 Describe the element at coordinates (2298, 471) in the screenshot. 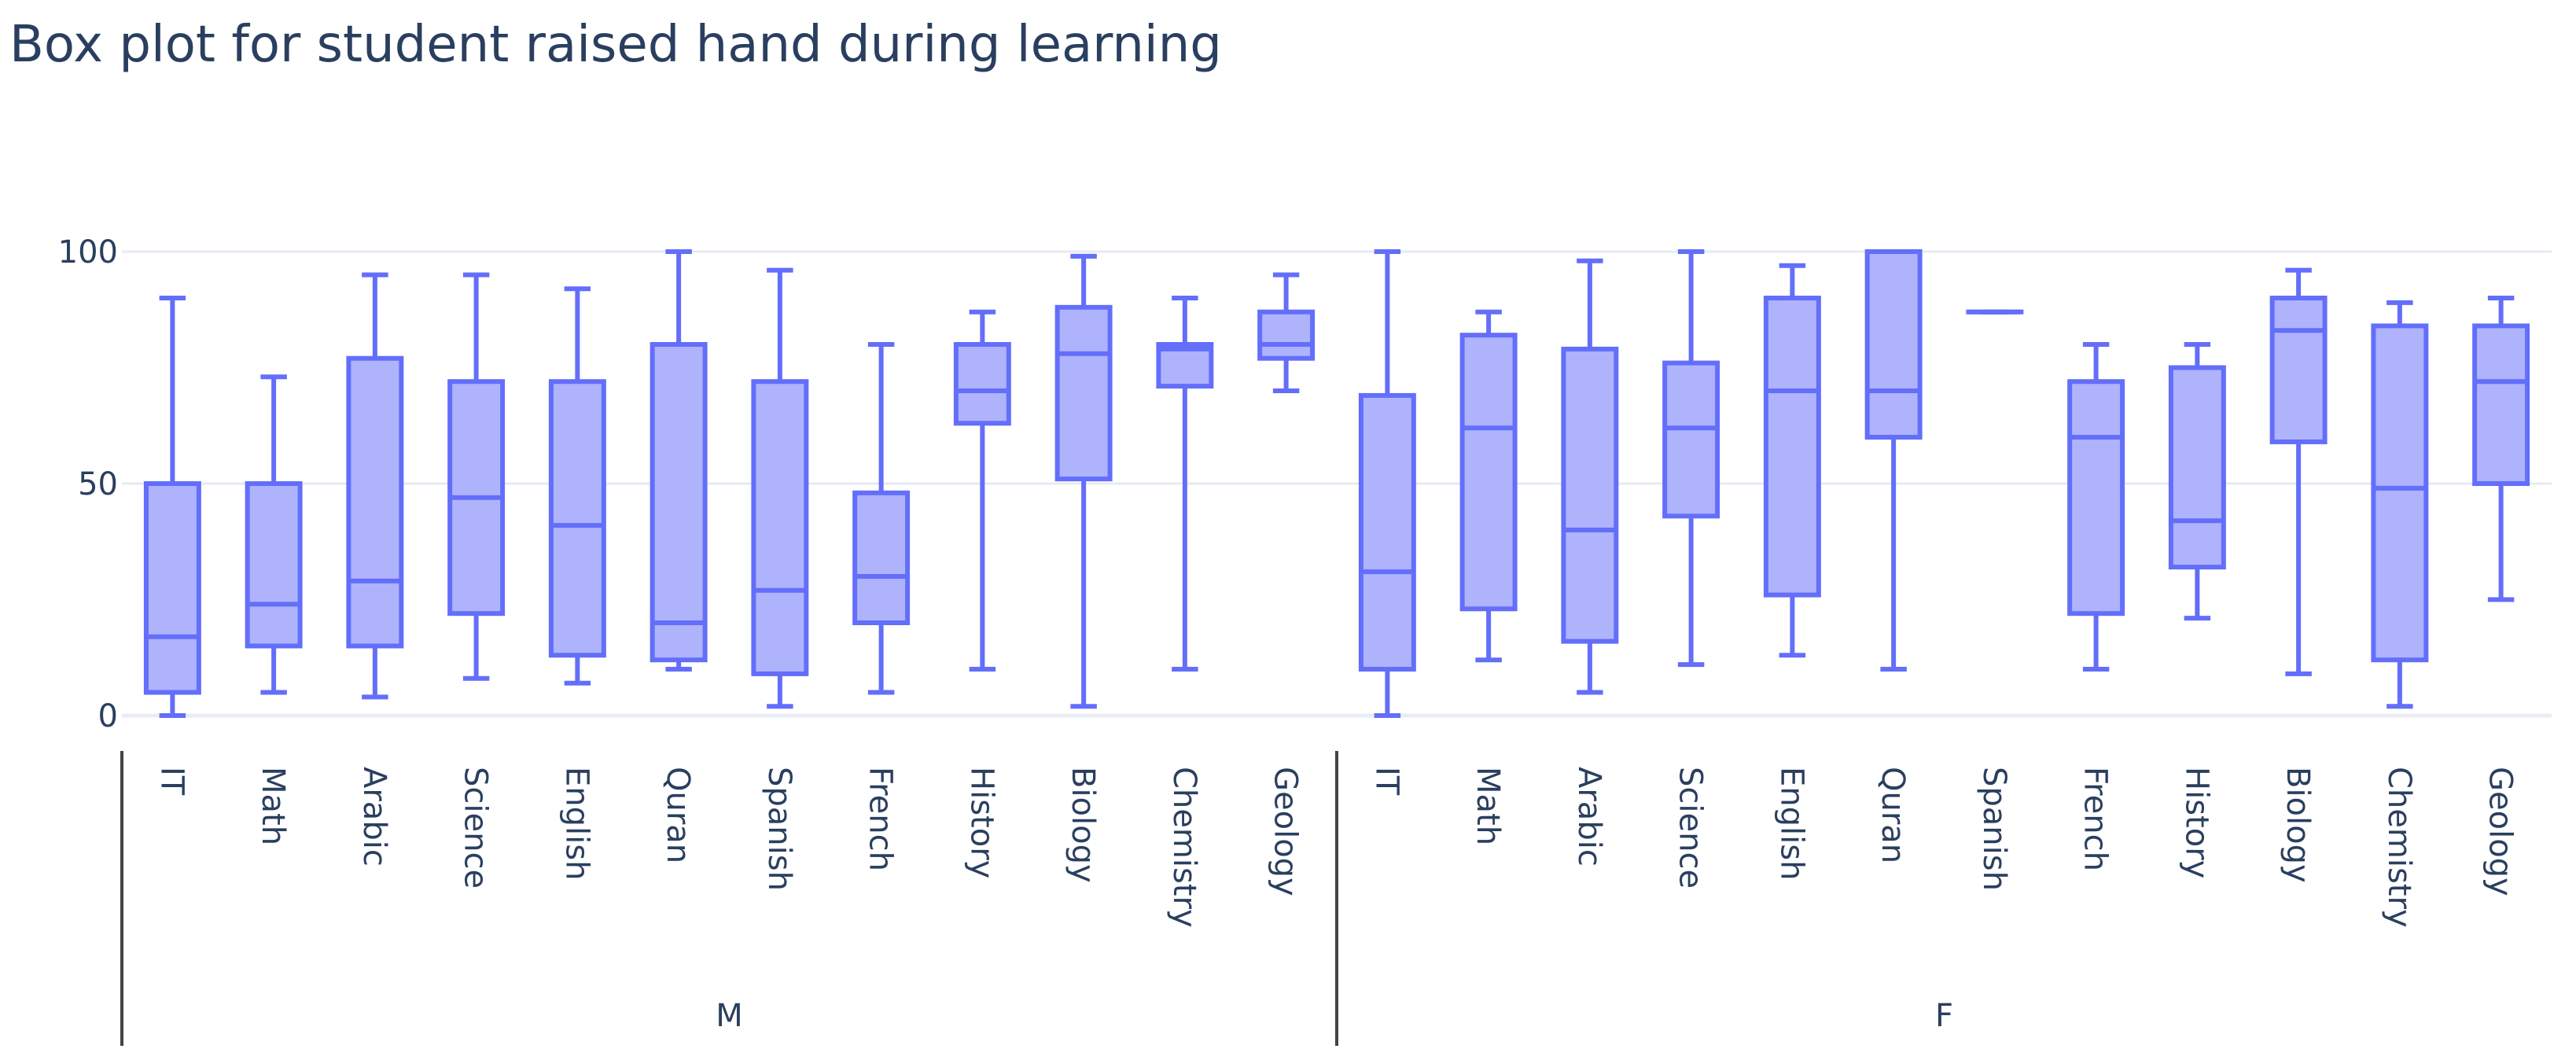

I see `box-F-biology` at that location.